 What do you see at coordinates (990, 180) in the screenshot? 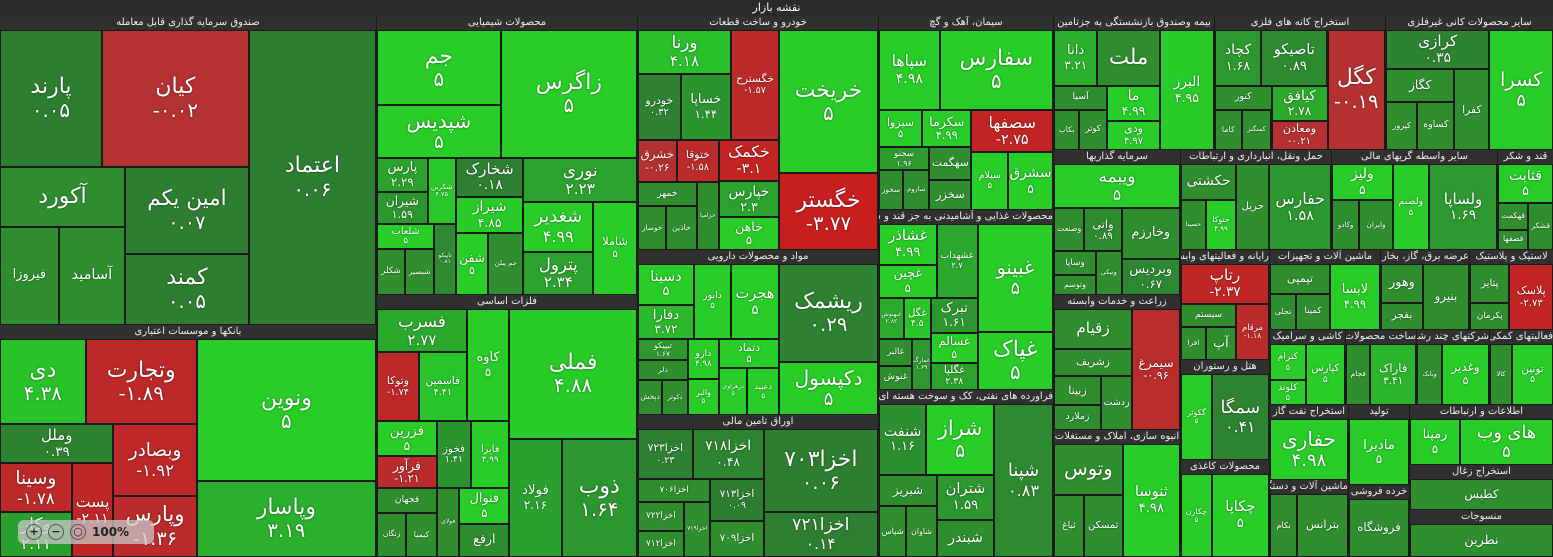
I see `stock-tile: سیلام ۵` at bounding box center [990, 180].